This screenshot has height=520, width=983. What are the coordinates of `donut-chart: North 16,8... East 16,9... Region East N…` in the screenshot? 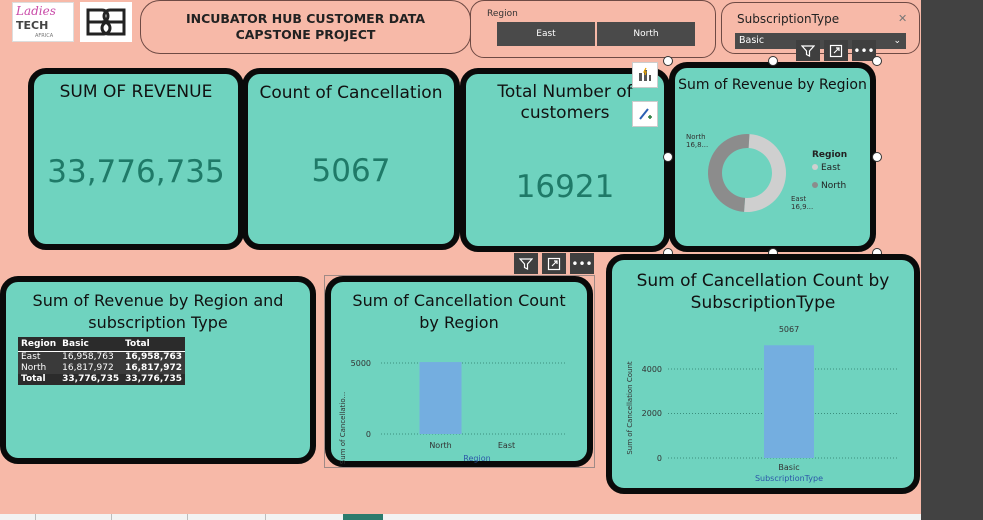 It's located at (766, 172).